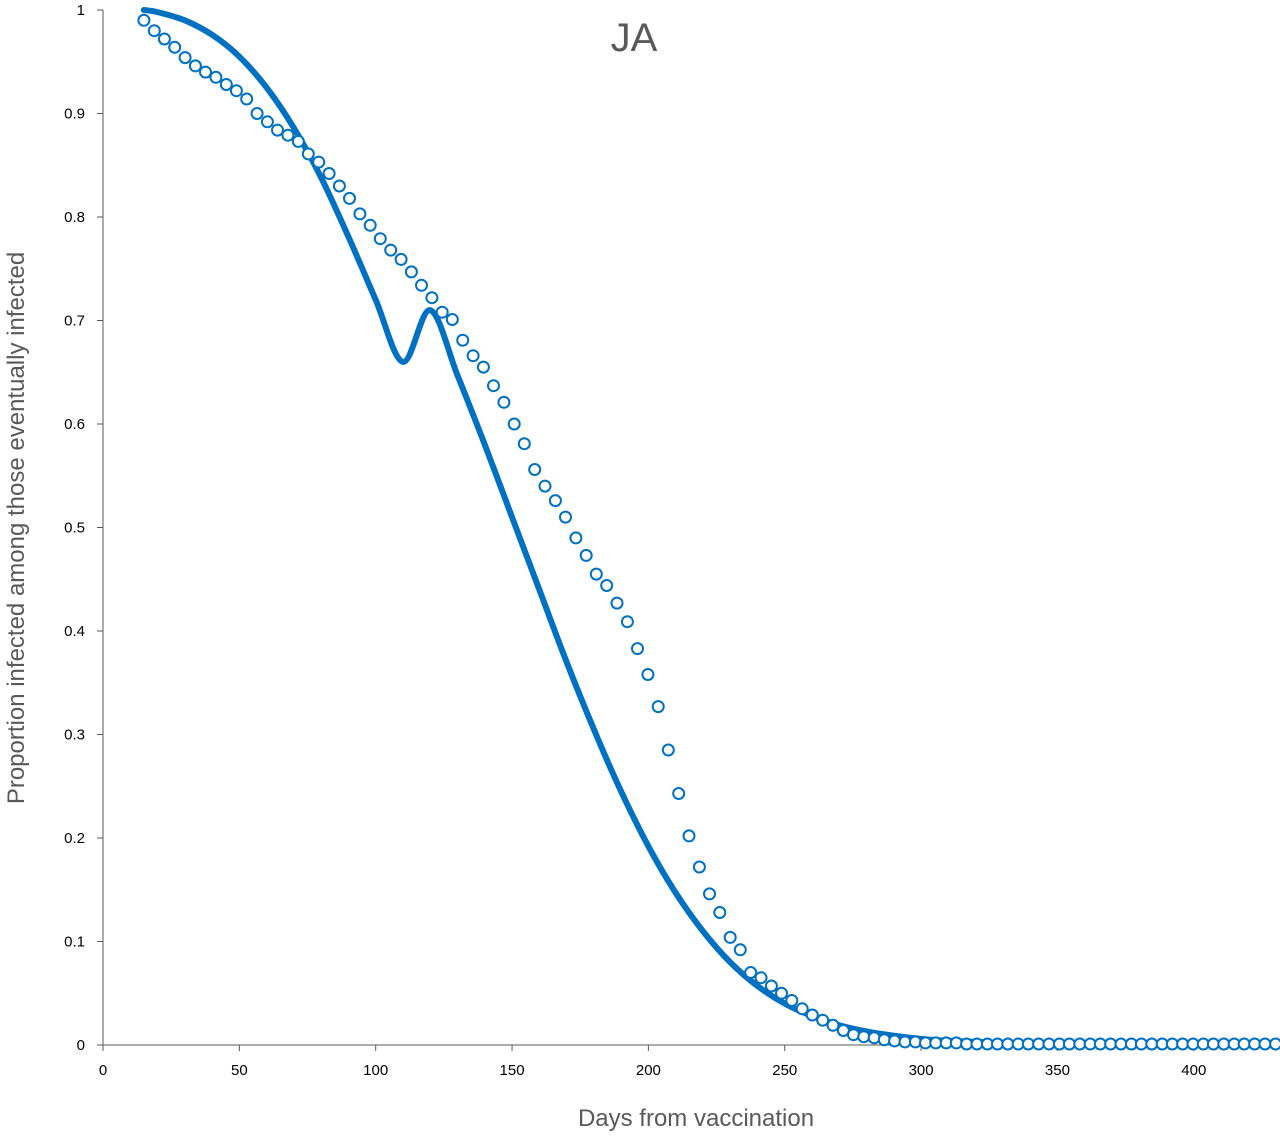  I want to click on chart-title: JA, so click(634, 38).